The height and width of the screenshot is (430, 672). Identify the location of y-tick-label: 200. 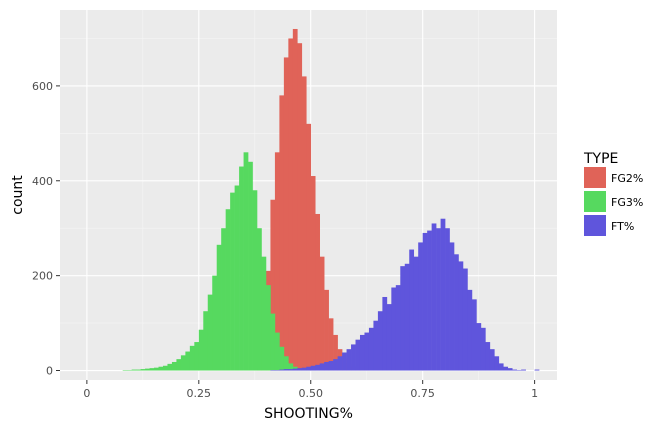
(42, 276).